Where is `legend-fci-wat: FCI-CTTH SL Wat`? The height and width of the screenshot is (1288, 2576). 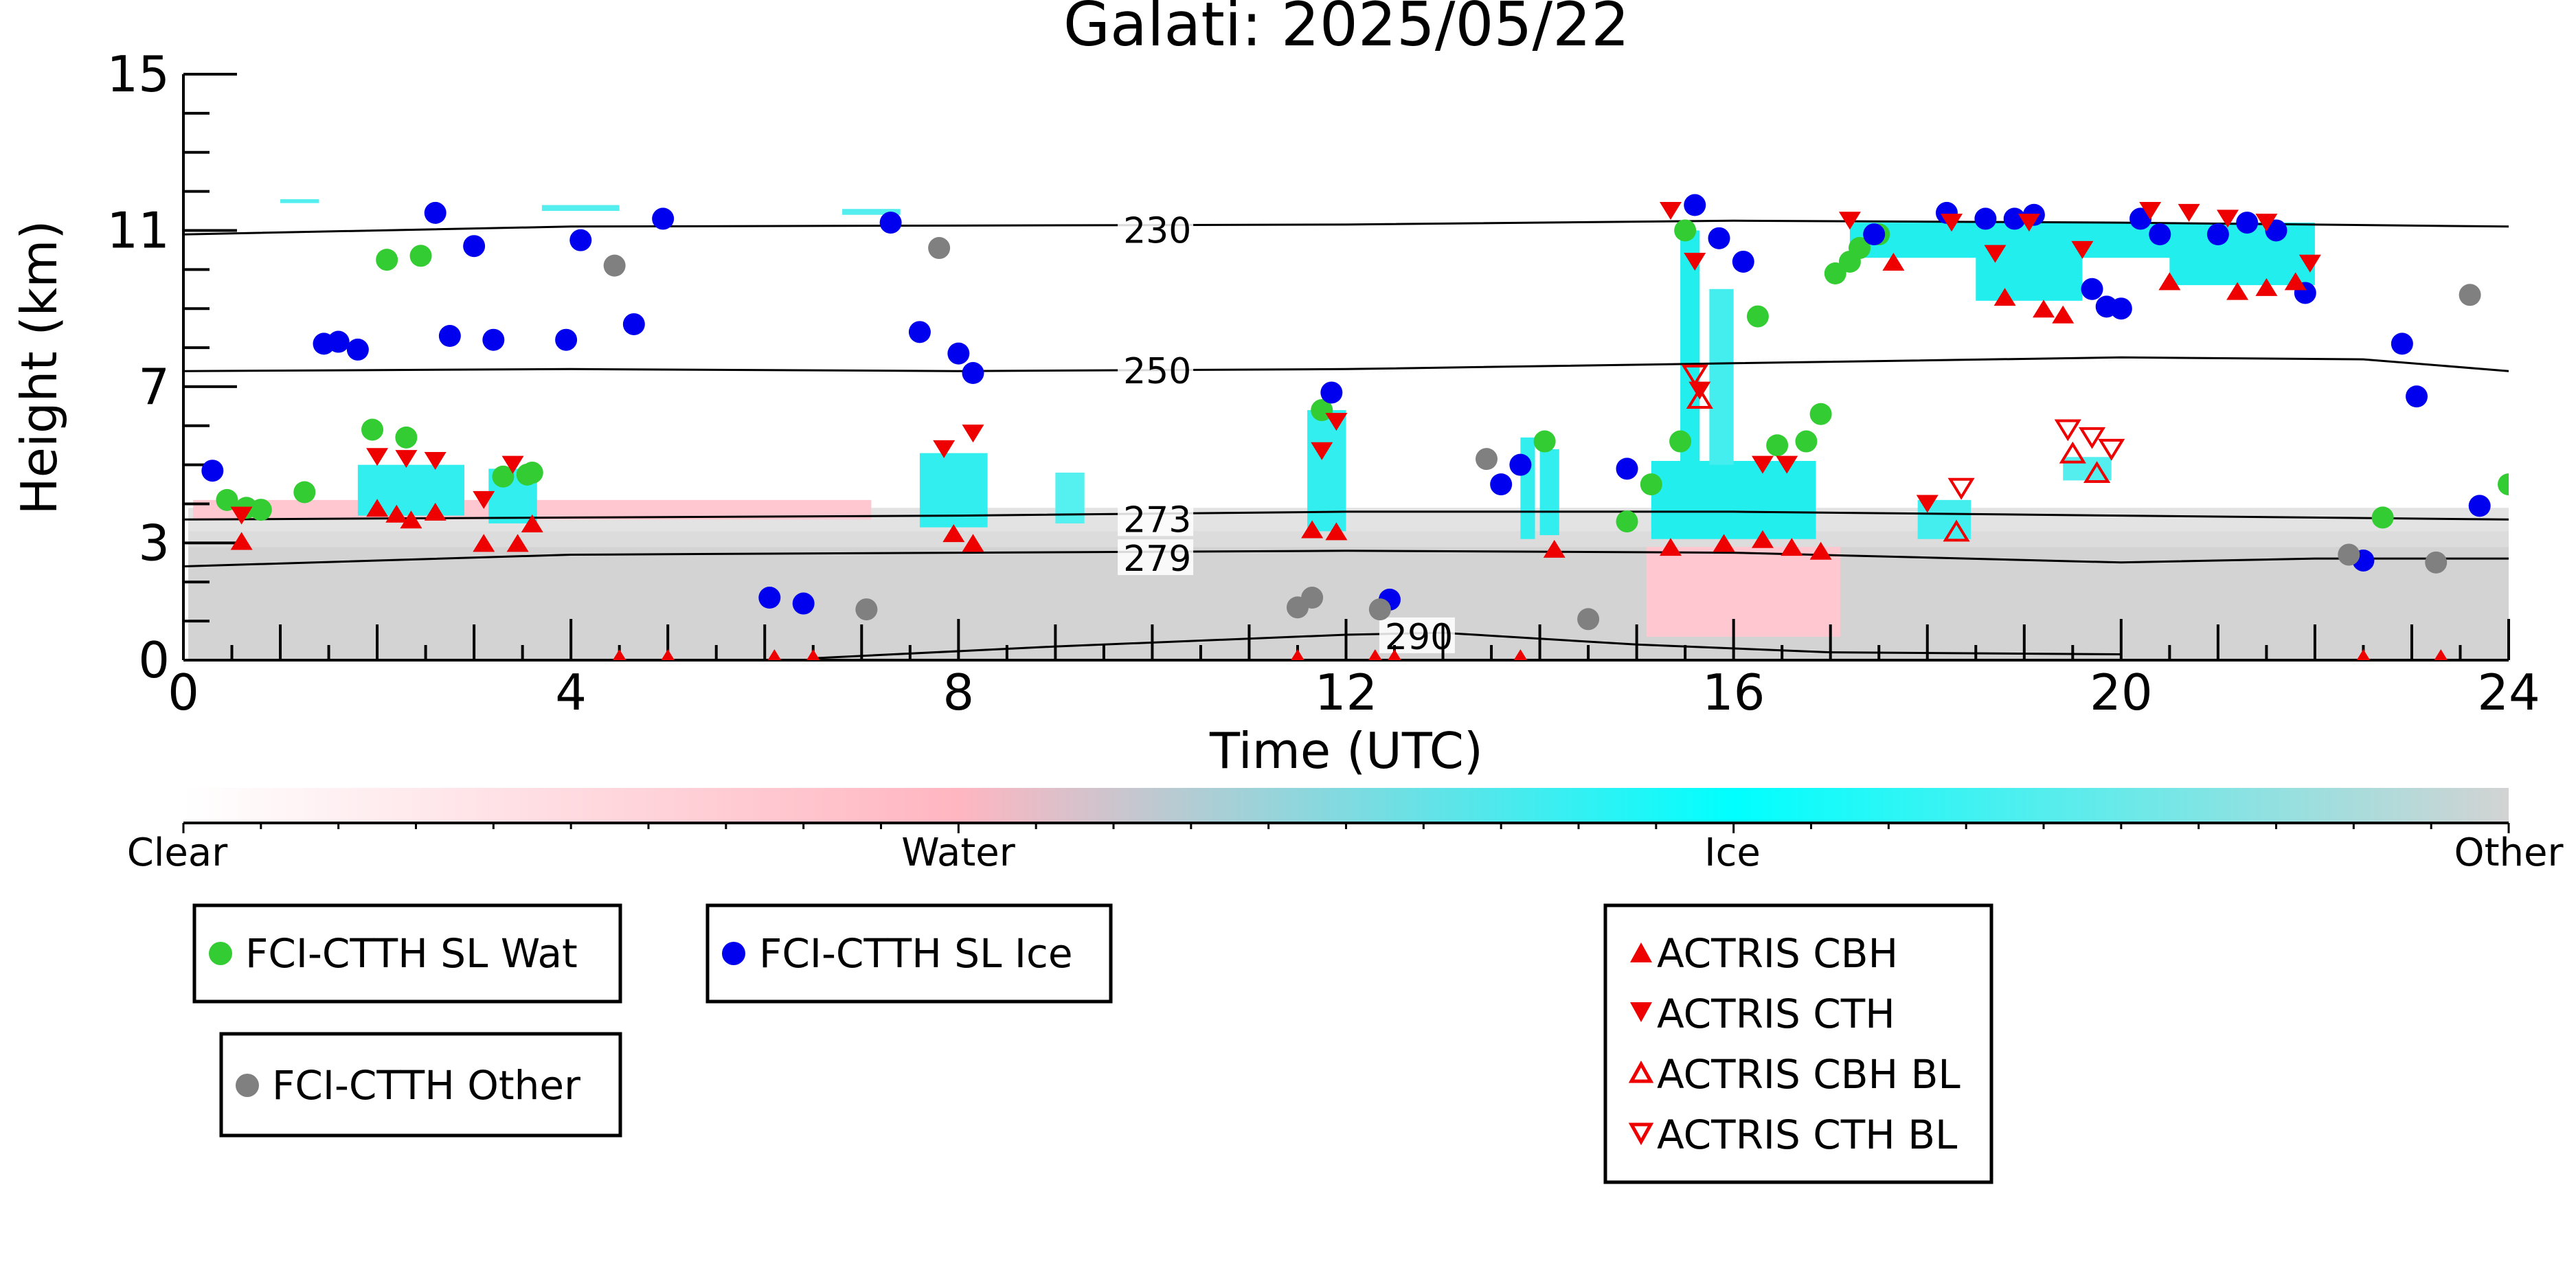
legend-fci-wat: FCI-CTTH SL Wat is located at coordinates (407, 953).